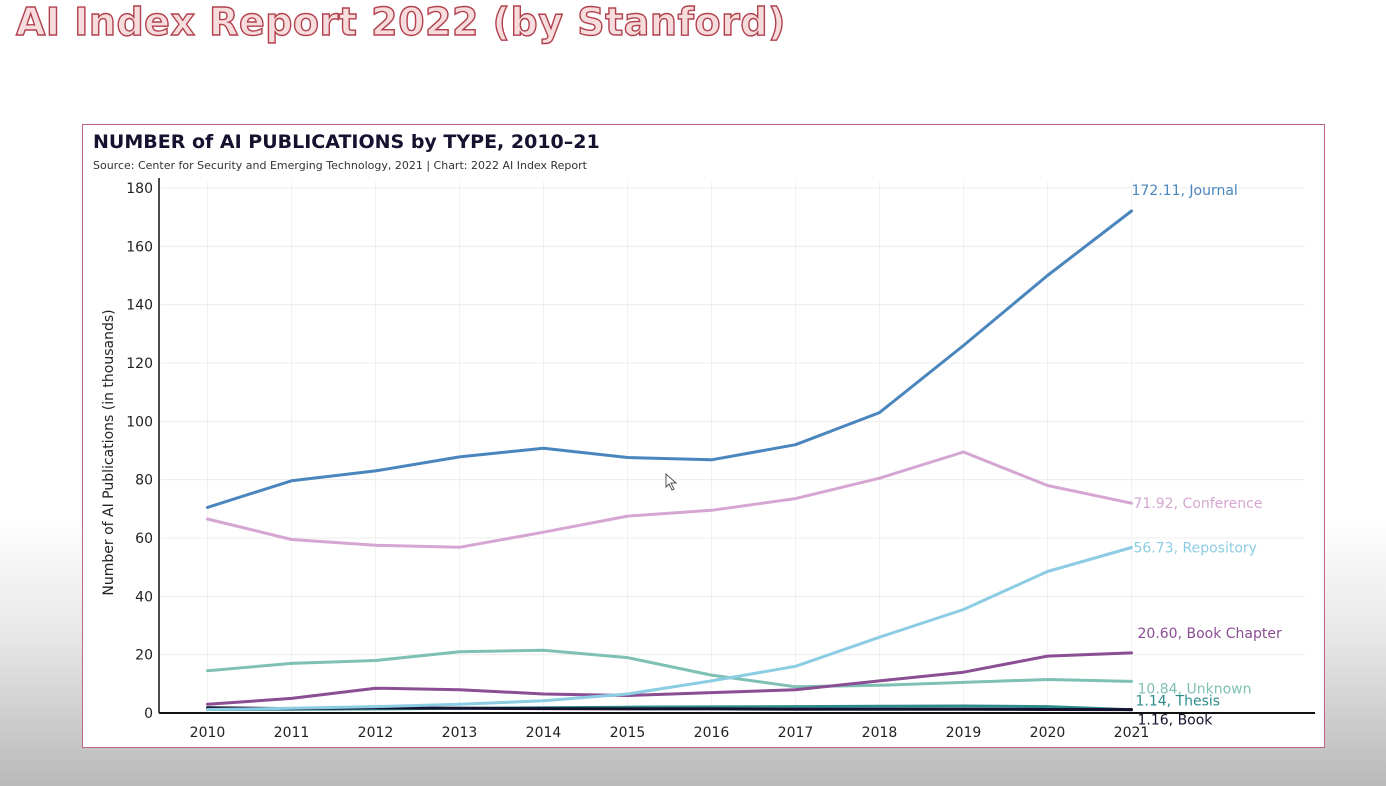 The height and width of the screenshot is (786, 1386). I want to click on series-end-label-book: 1.16, Book, so click(1176, 721).